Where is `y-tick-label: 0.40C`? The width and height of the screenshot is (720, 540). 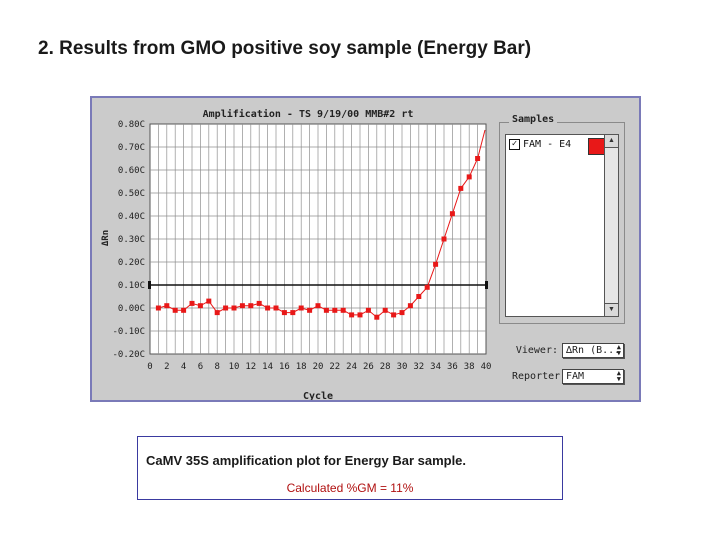 y-tick-label: 0.40C is located at coordinates (131, 217).